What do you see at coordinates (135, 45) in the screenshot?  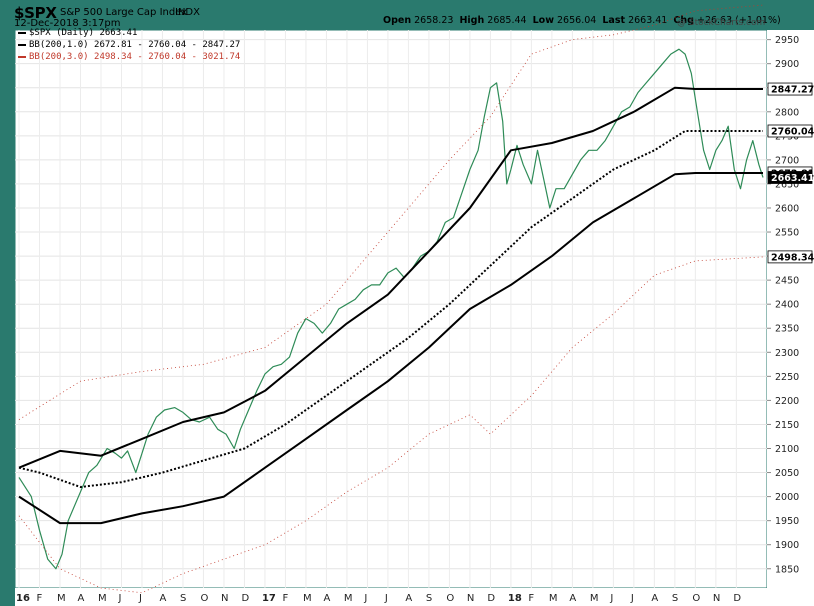 I see `legend-label: BB(200,1.0) 2672.81 - 2760.04 - 2847.27` at bounding box center [135, 45].